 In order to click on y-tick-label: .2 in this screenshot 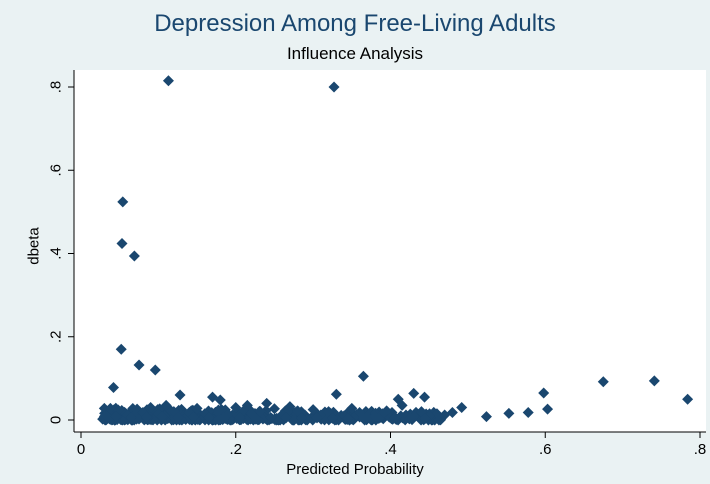, I will do `click(56, 336)`.